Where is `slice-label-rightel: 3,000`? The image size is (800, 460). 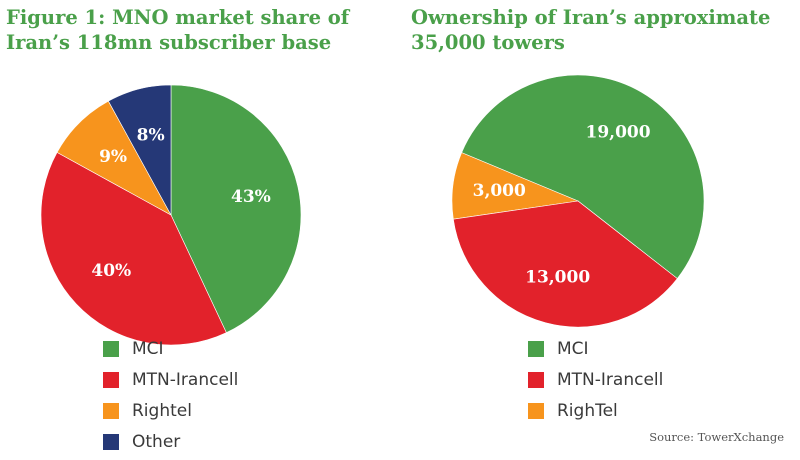
slice-label-rightel: 3,000 is located at coordinates (499, 191).